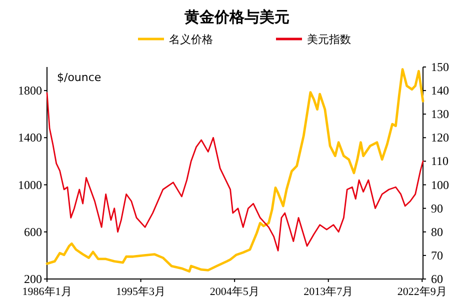 The height and width of the screenshot is (306, 474). I want to click on y2tick: 110, so click(440, 161).